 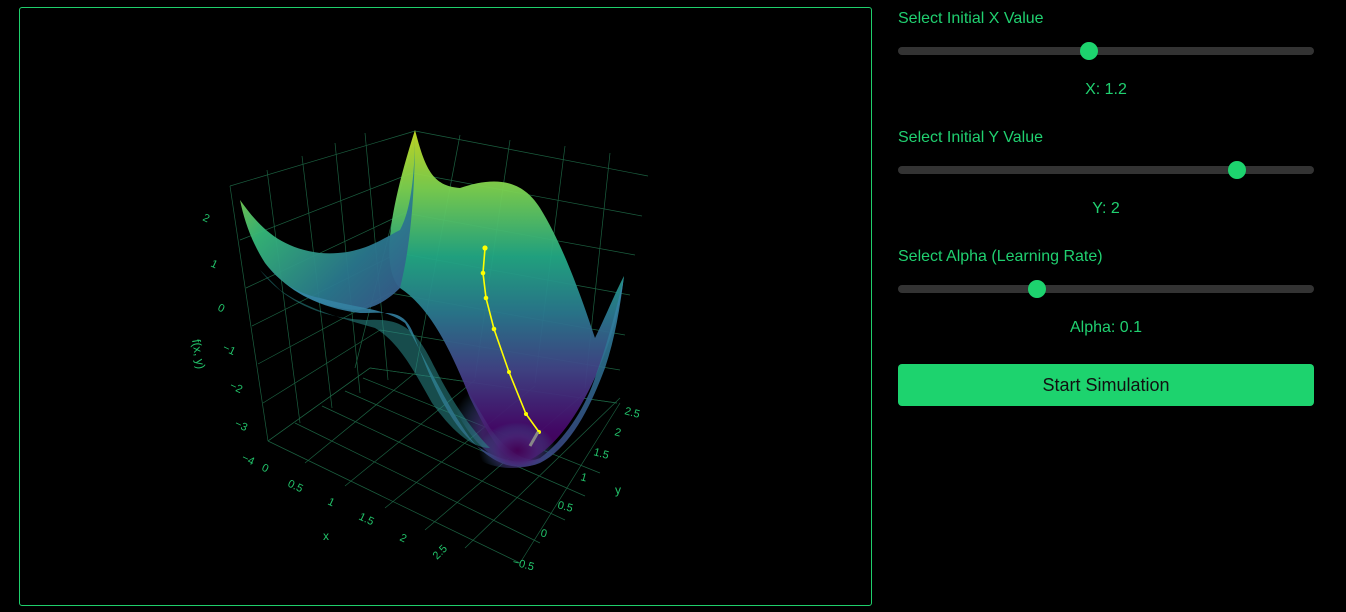 I want to click on x-axis: 0 0.5 1 1.5 2 2.5 x, so click(x=355, y=512).